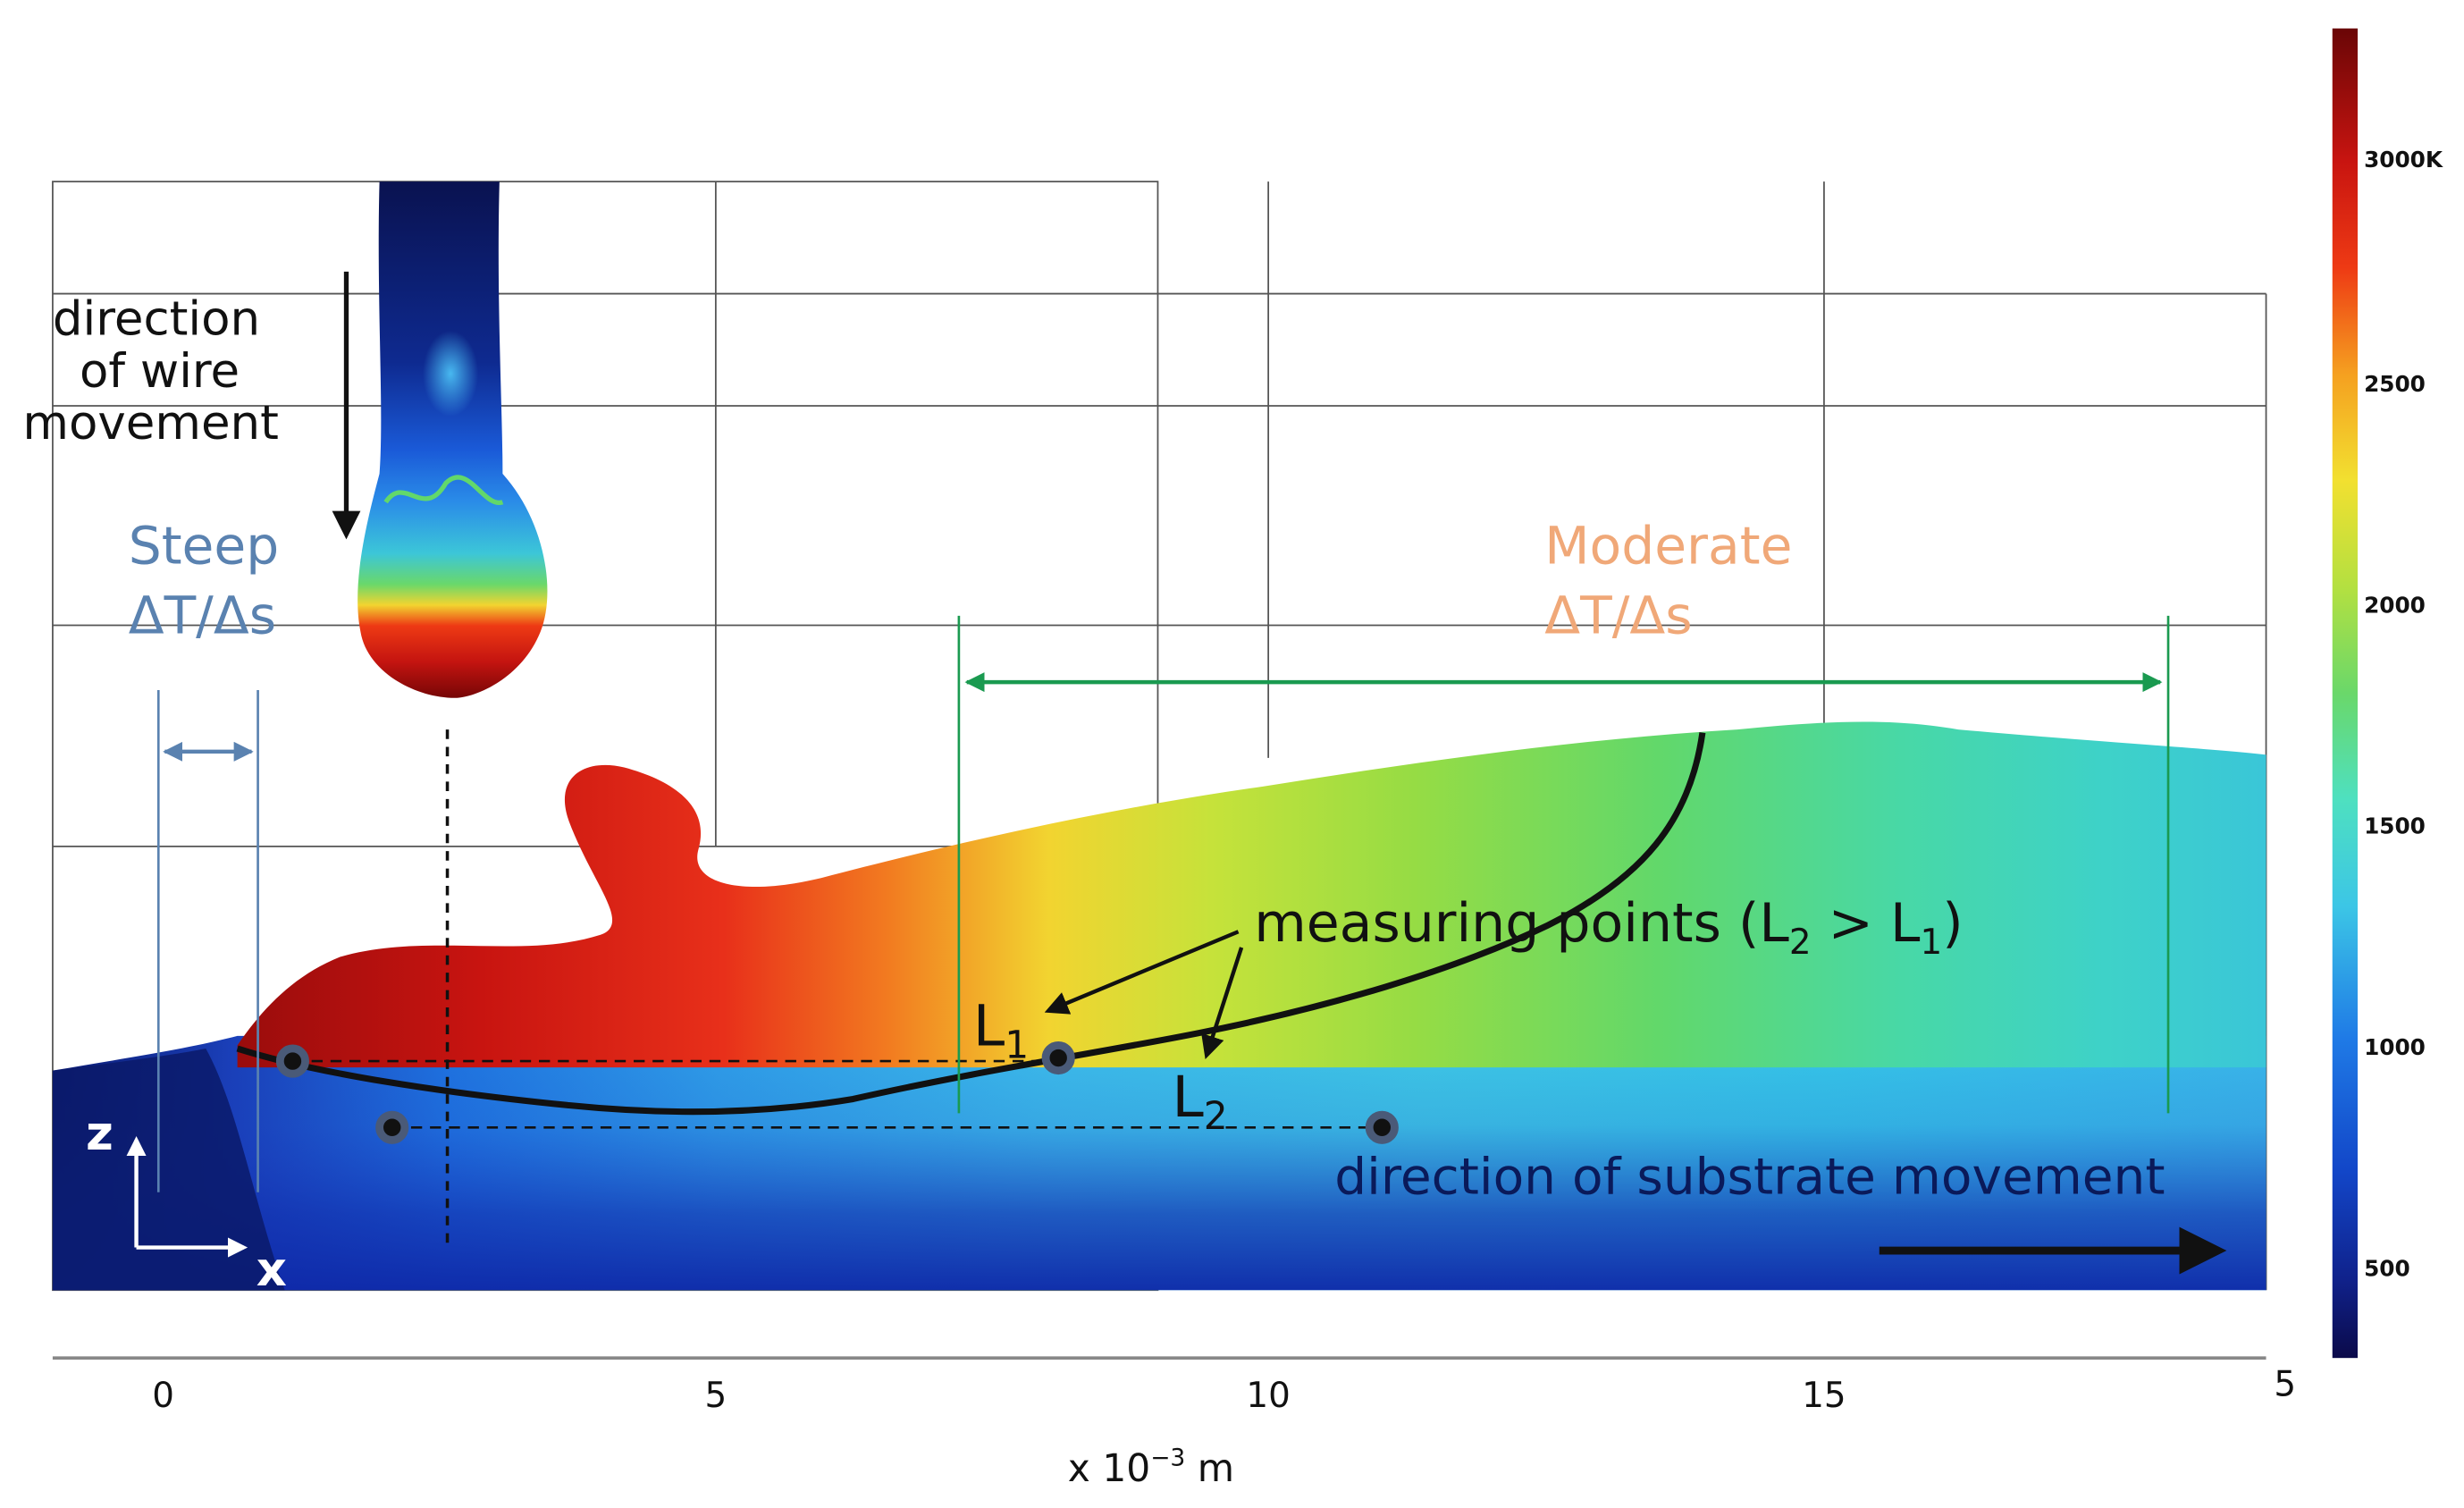 This screenshot has width=2464, height=1508. Describe the element at coordinates (989, 1025) in the screenshot. I see `l1-letter: L` at that location.